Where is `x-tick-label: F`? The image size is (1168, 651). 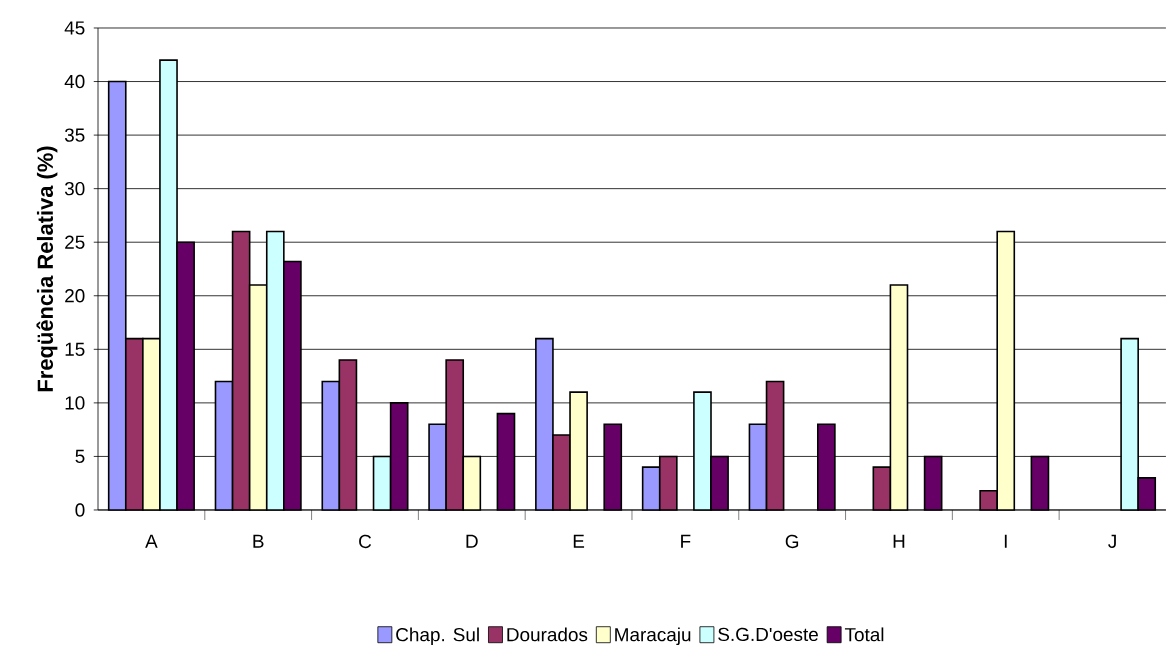 x-tick-label: F is located at coordinates (686, 541).